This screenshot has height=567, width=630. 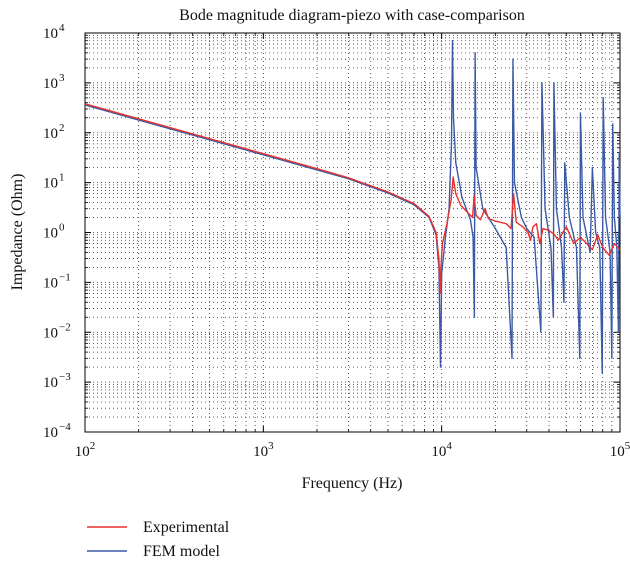 I want to click on legend: Experimental FEM model, so click(x=158, y=539).